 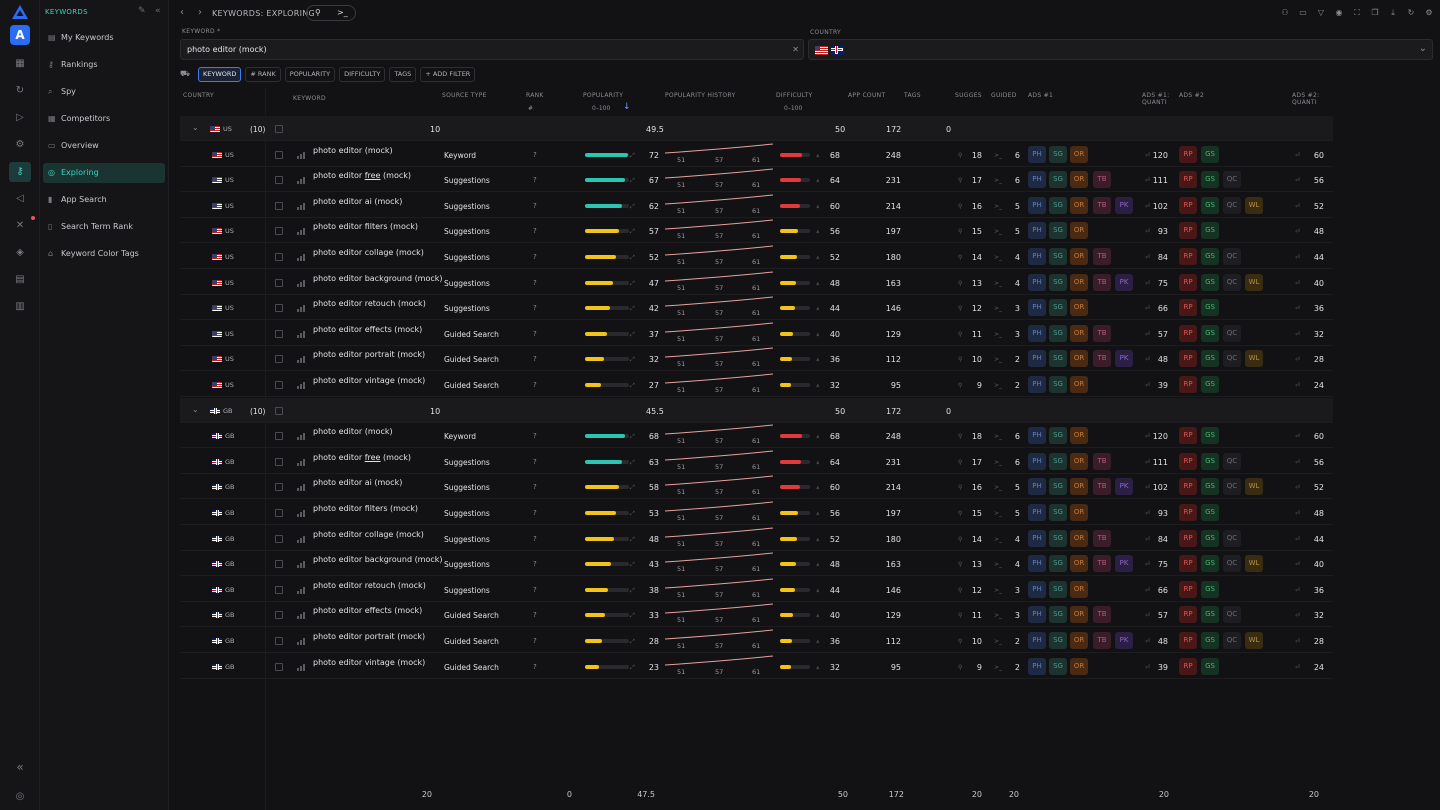 What do you see at coordinates (1411, 12) in the screenshot?
I see `reload-icon: ↻` at bounding box center [1411, 12].